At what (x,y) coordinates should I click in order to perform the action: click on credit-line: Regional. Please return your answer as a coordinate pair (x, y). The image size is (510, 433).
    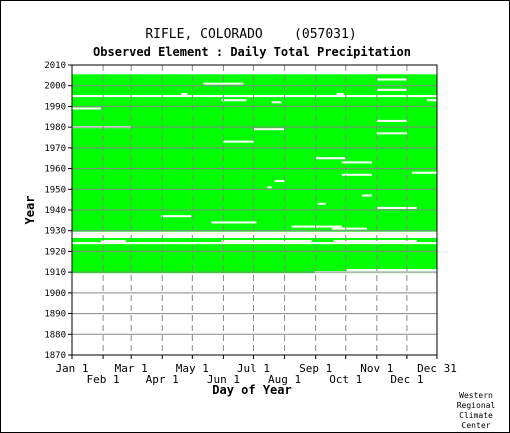
    Looking at the image, I should click on (476, 405).